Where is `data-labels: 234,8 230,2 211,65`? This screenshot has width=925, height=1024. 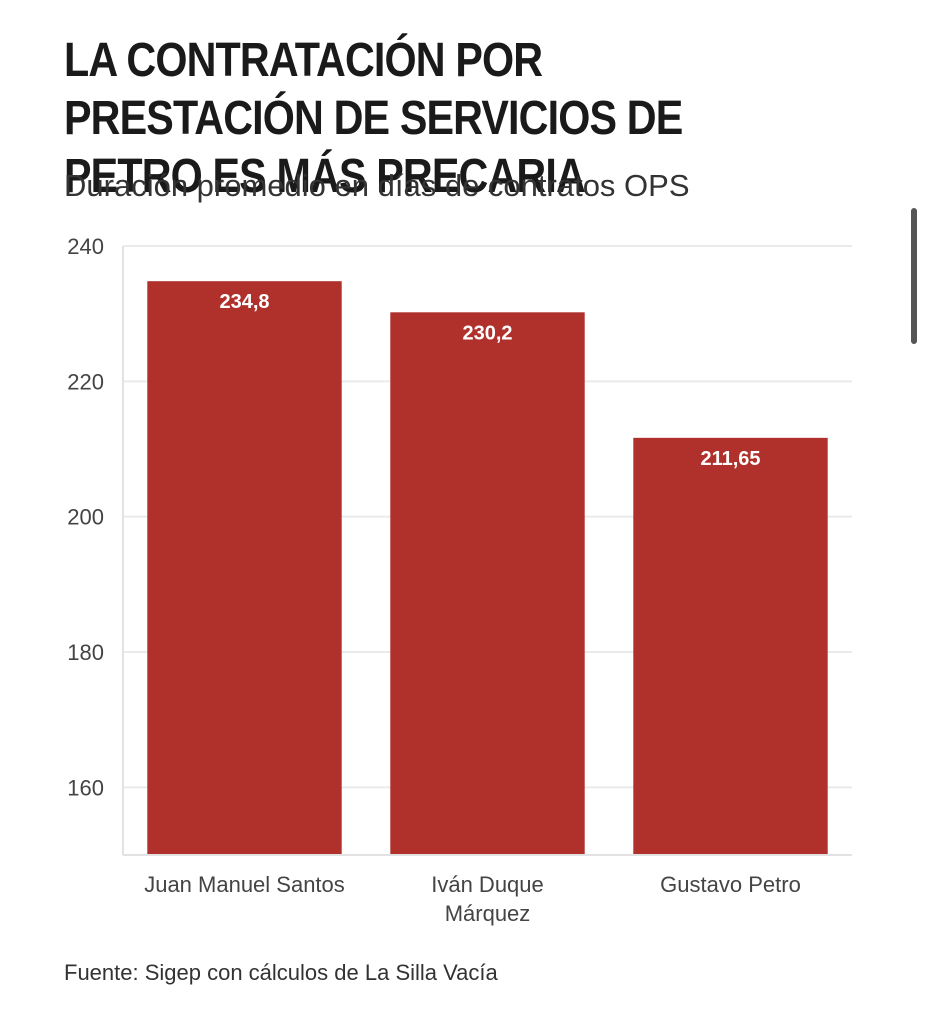
data-labels: 234,8 230,2 211,65 is located at coordinates (489, 380).